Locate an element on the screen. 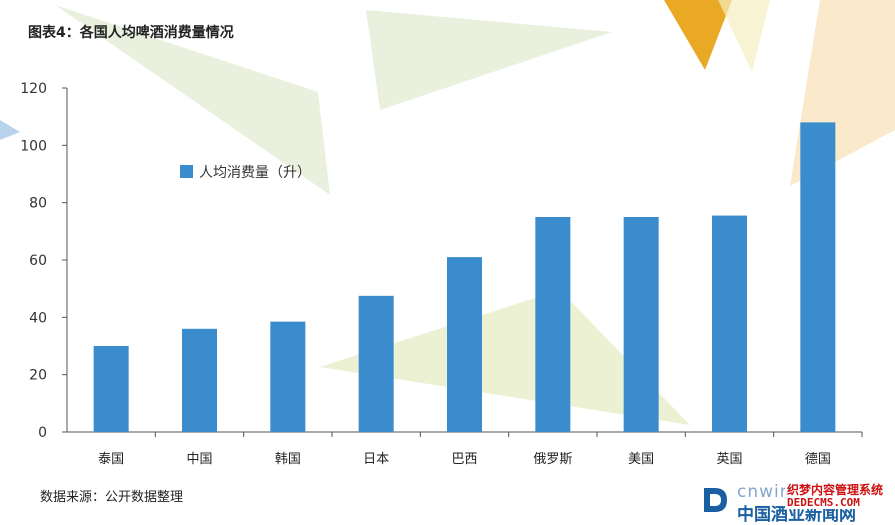  legend: 人均消费量（升） is located at coordinates (245, 173).